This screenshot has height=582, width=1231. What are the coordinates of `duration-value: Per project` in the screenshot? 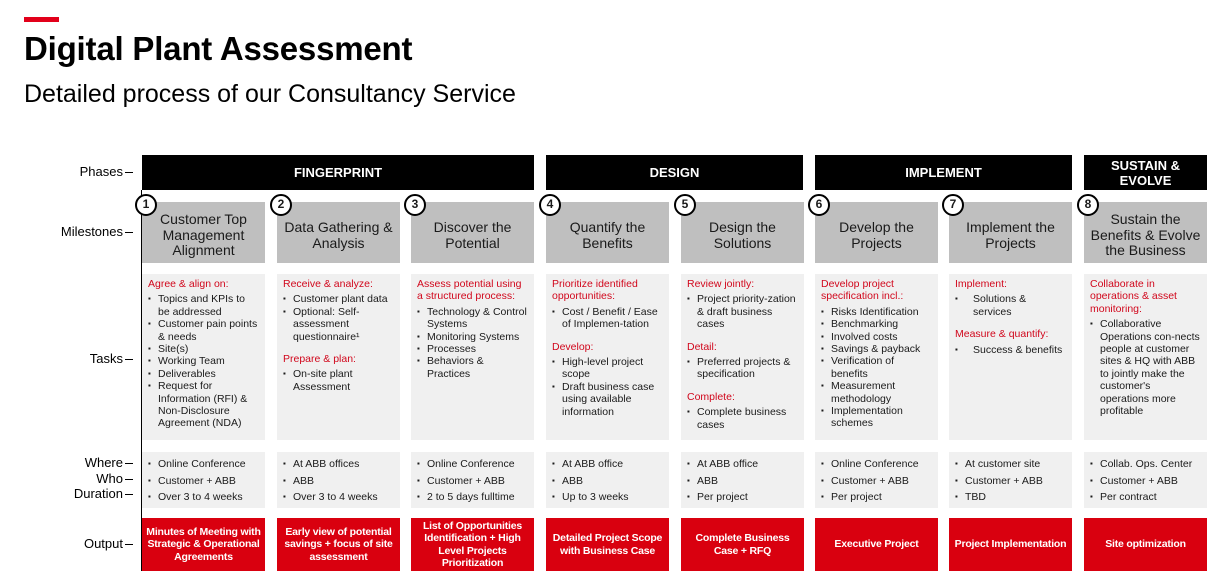 It's located at (742, 497).